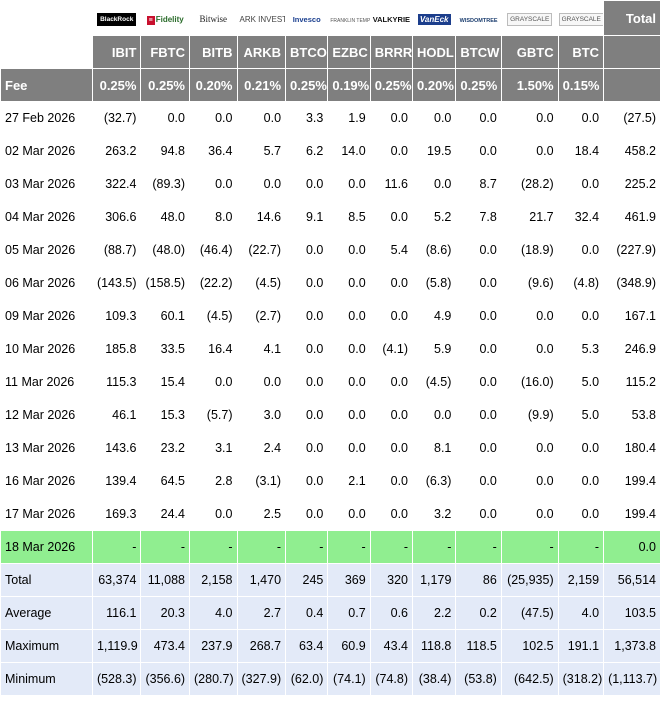 The width and height of the screenshot is (661, 723). I want to click on flow-cell: 1.9, so click(349, 118).